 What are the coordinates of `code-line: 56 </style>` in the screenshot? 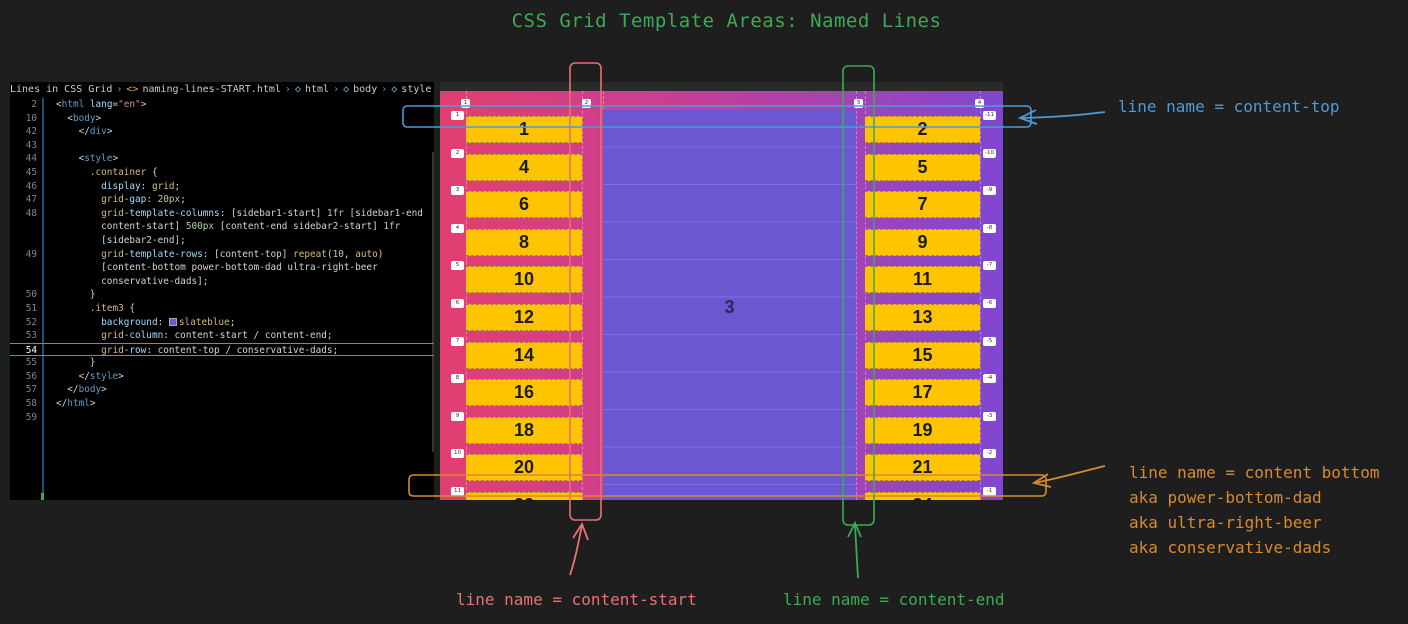 It's located at (222, 377).